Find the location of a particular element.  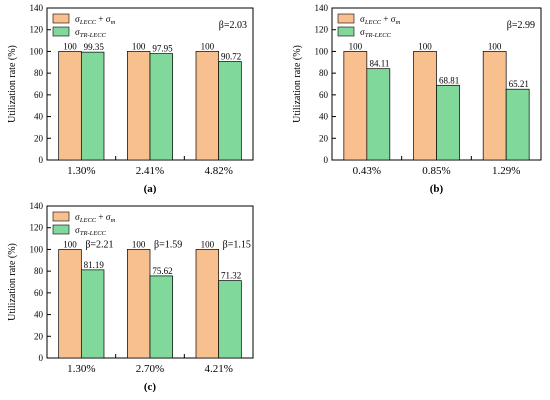

data-label: 75.62 is located at coordinates (162, 271).